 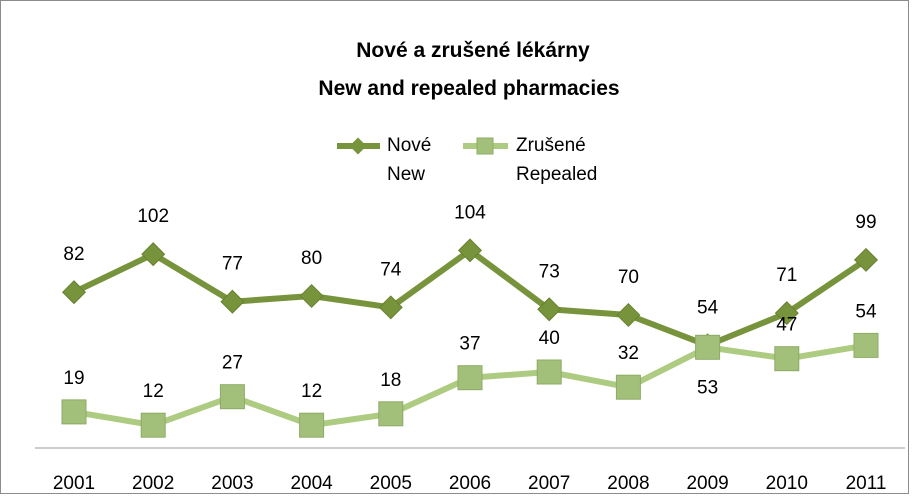 What do you see at coordinates (470, 250) in the screenshot?
I see `marker-new-2006` at bounding box center [470, 250].